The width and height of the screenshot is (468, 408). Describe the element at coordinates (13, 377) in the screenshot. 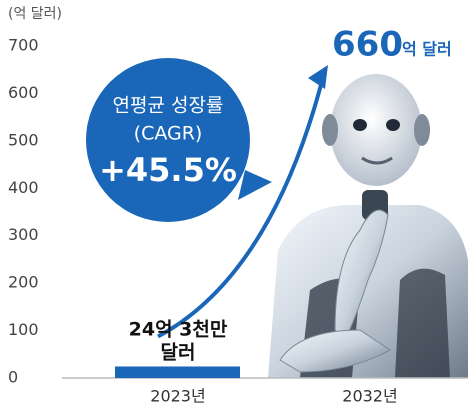

I see `y-tick-label: 0` at that location.